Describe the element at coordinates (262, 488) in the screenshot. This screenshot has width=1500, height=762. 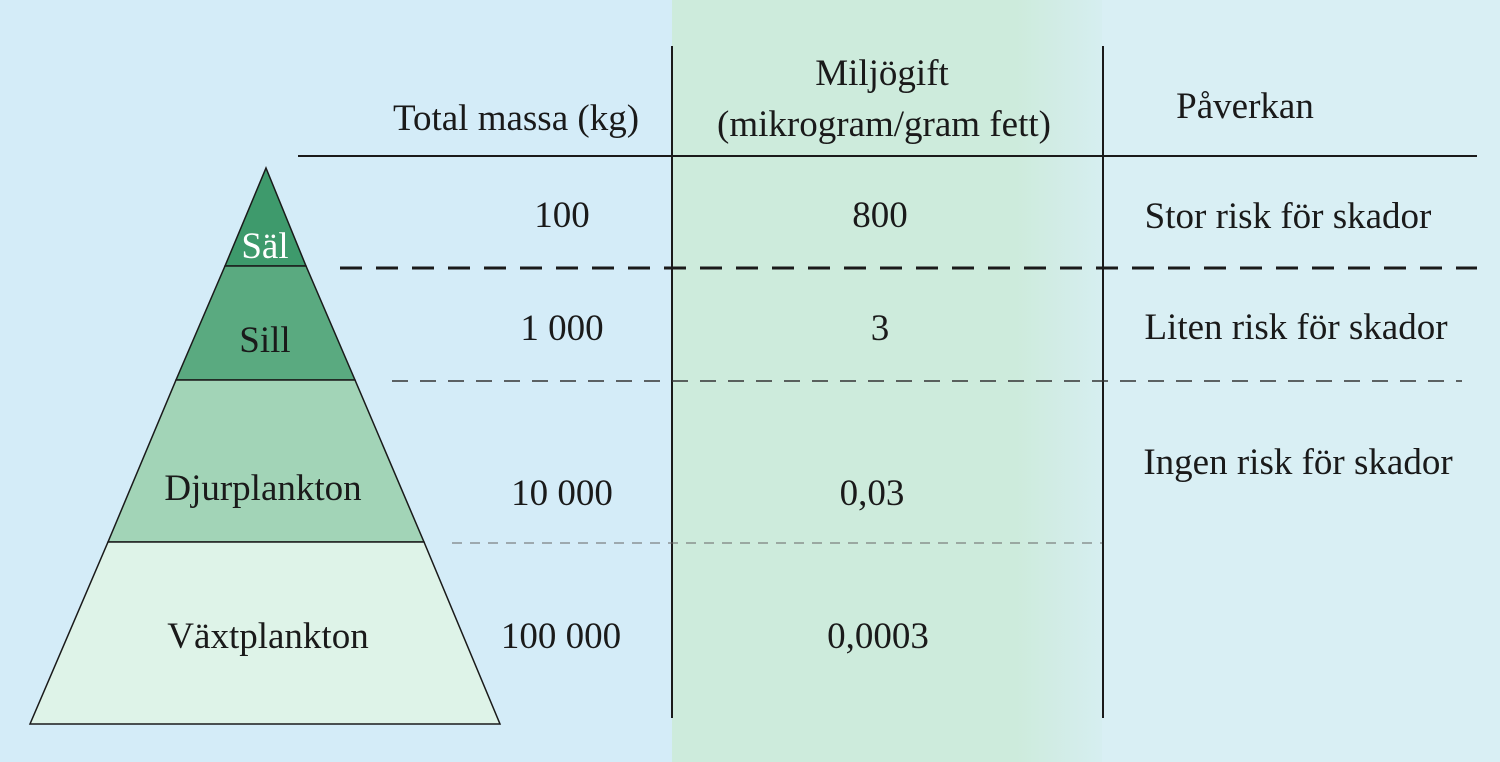
I see `level-label-djurplankton: Djurplankton` at that location.